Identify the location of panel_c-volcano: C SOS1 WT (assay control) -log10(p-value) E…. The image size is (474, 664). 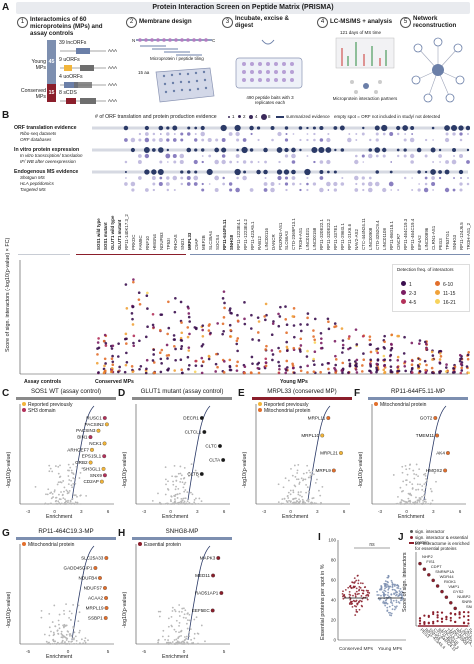
(59, 455).